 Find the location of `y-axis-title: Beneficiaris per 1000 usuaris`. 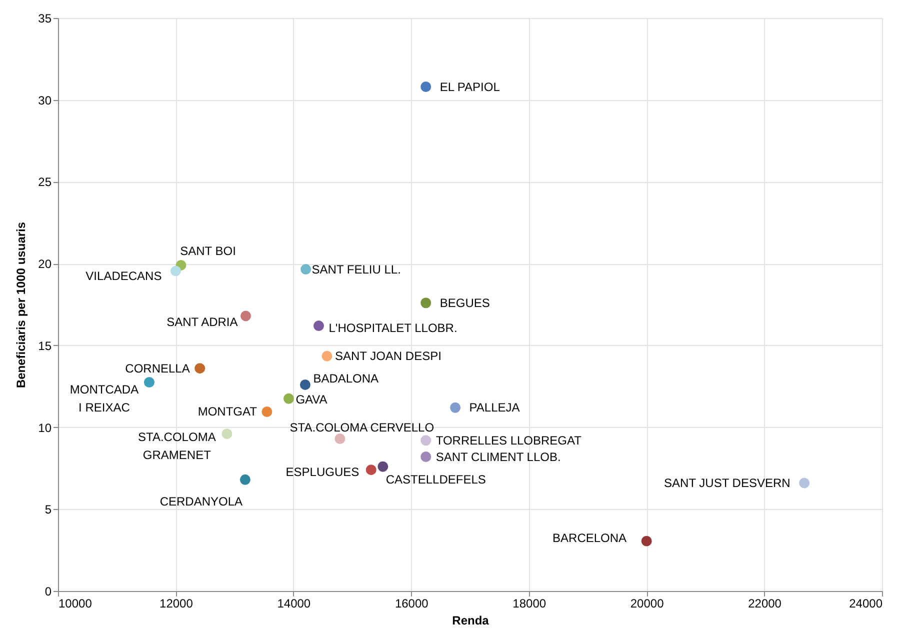

y-axis-title: Beneficiaris per 1000 usuaris is located at coordinates (21, 305).